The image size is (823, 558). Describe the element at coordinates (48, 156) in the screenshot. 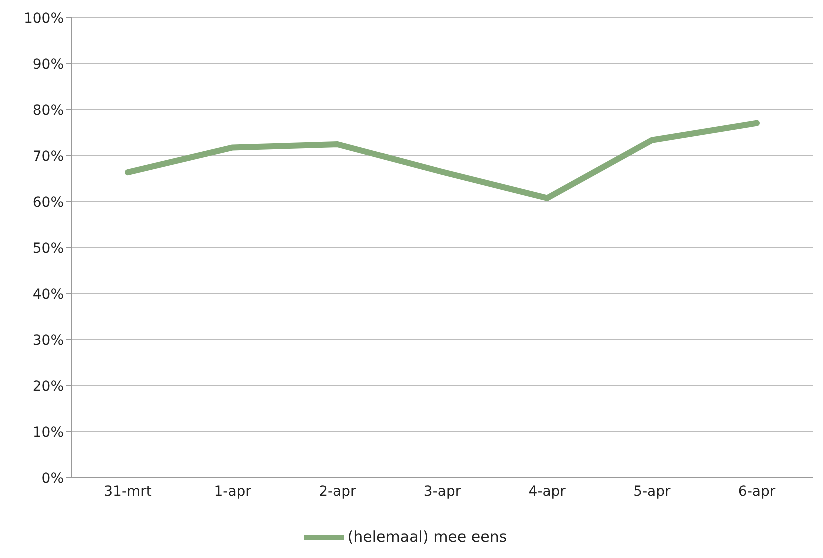

I see `y-tick-label: 70%` at that location.